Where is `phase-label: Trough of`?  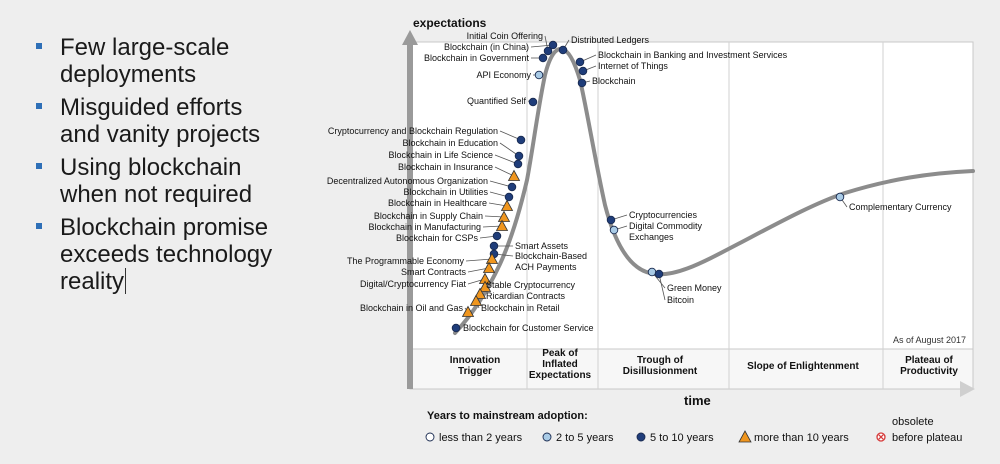
phase-label: Trough of is located at coordinates (660, 360).